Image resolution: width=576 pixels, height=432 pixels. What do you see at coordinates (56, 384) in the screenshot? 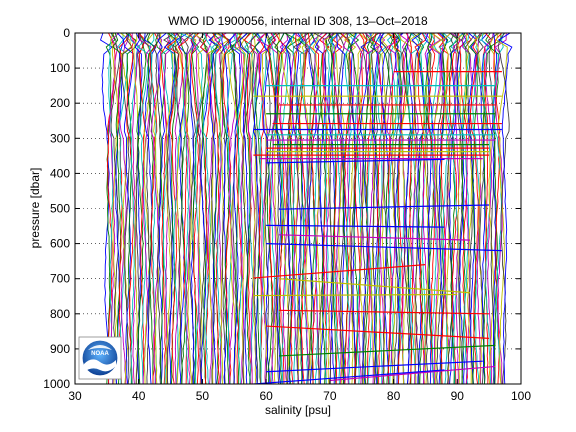
I see `y-tick-label: 1000` at bounding box center [56, 384].